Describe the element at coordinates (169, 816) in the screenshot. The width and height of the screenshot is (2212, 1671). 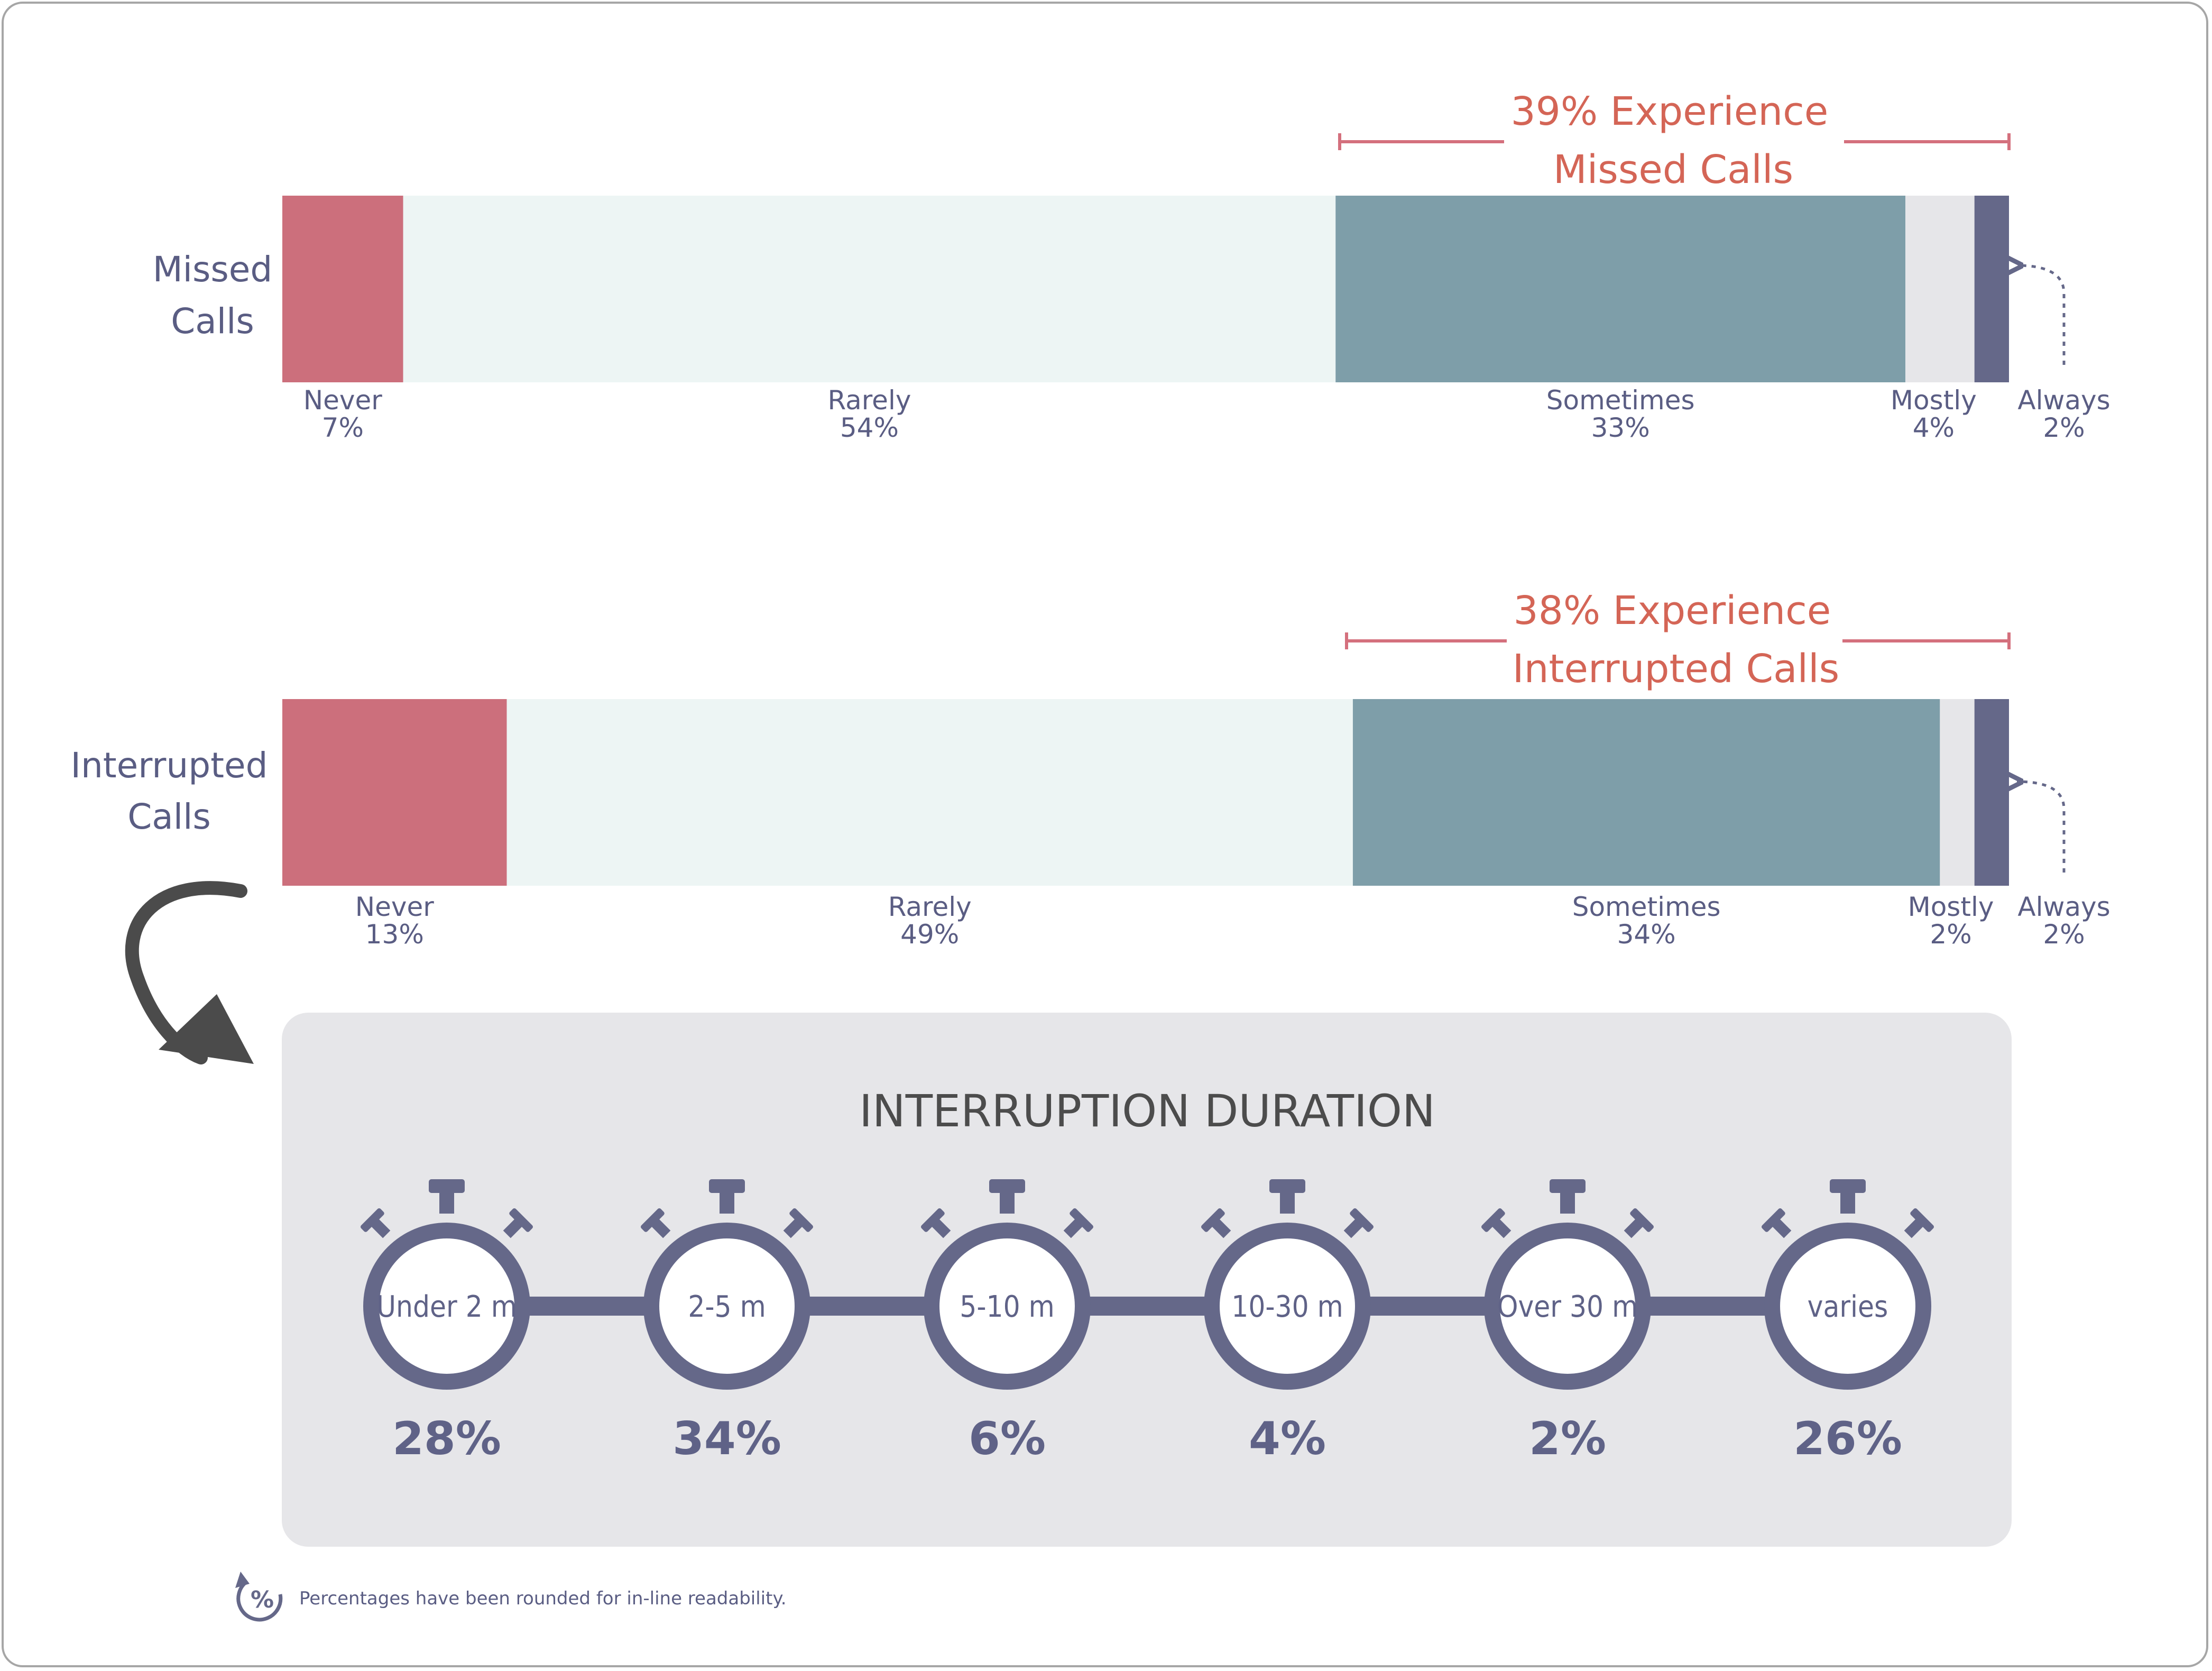
I see `interrupted-row-label-line2: Calls` at that location.